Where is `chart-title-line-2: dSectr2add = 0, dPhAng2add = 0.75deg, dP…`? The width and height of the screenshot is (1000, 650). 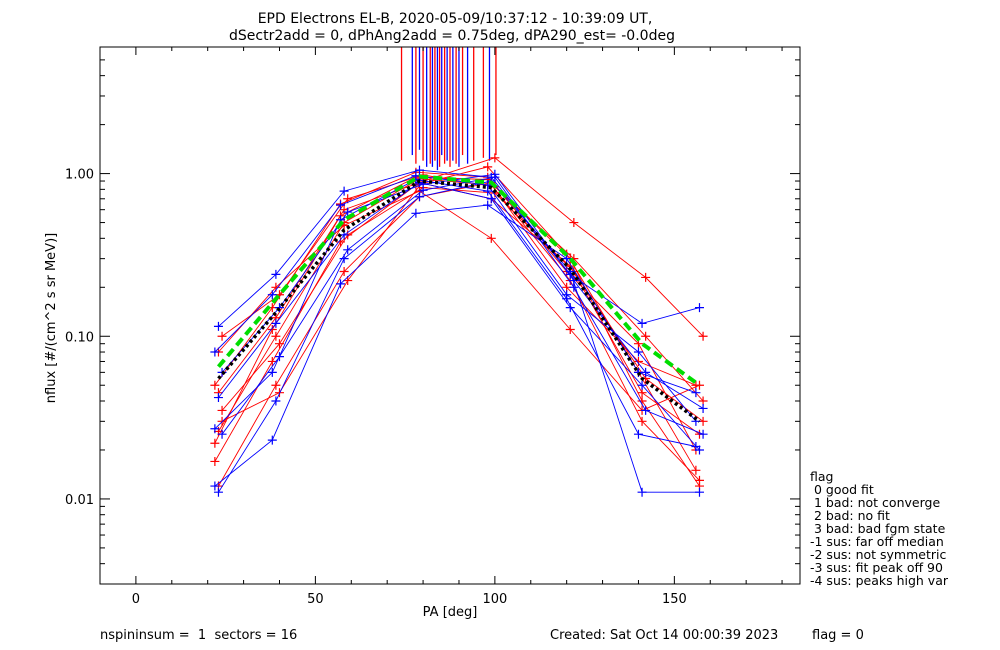 chart-title-line-2: dSectr2add = 0, dPhAng2add = 0.75deg, dP… is located at coordinates (452, 36).